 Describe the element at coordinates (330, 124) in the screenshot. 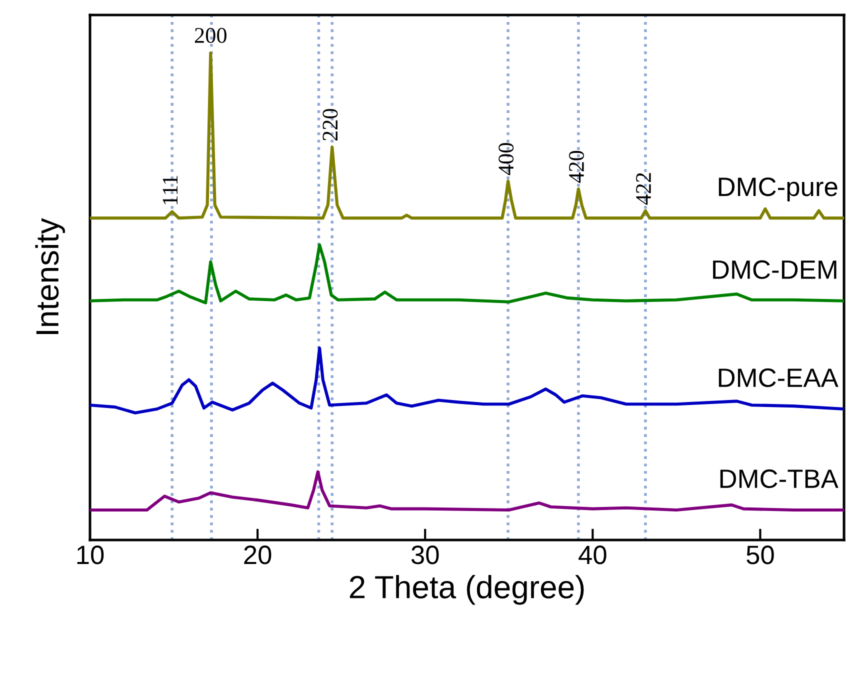

I see `annotation: 220` at that location.